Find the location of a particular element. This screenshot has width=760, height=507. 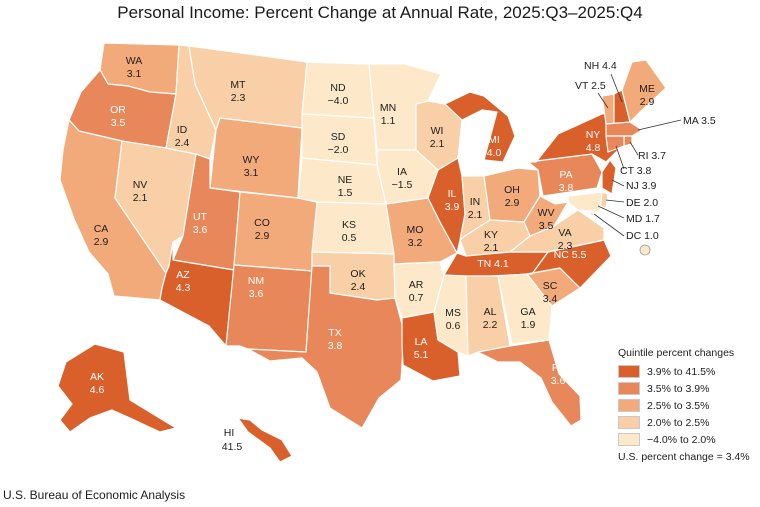

state-abbr-wa: WA is located at coordinates (134, 61).